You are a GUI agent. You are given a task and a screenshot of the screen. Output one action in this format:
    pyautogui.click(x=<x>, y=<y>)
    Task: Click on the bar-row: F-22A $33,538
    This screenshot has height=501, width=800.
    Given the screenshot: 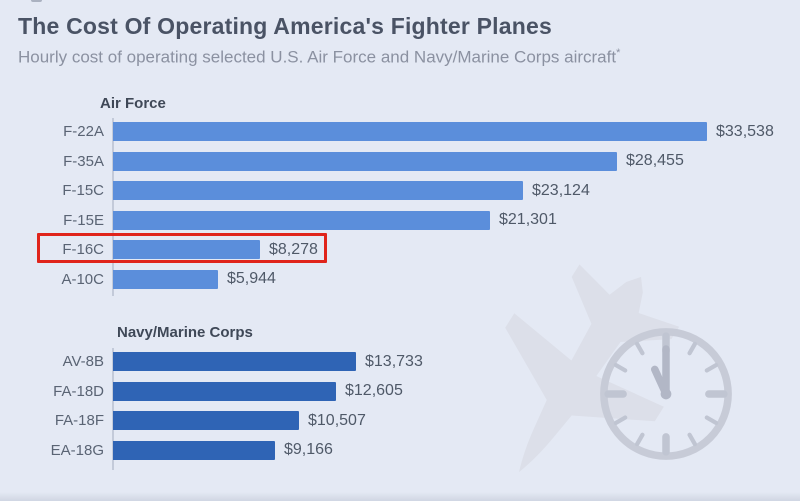 What is the action you would take?
    pyautogui.click(x=400, y=131)
    